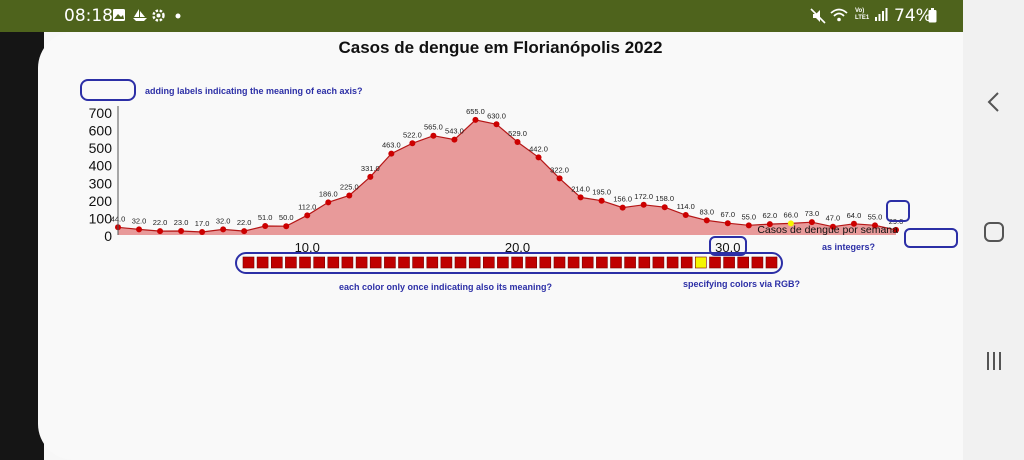 This screenshot has width=1024, height=460. I want to click on data-label: 66.0, so click(791, 214).